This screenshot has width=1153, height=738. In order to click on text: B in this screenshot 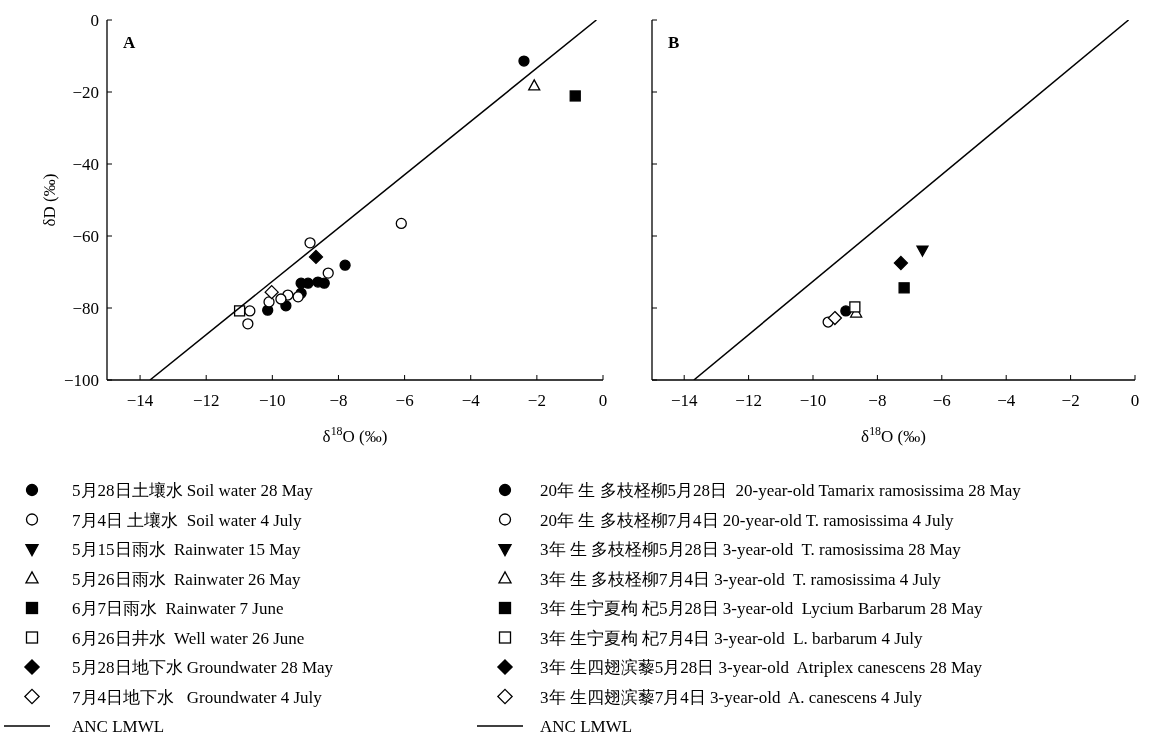, I will do `click(674, 42)`.